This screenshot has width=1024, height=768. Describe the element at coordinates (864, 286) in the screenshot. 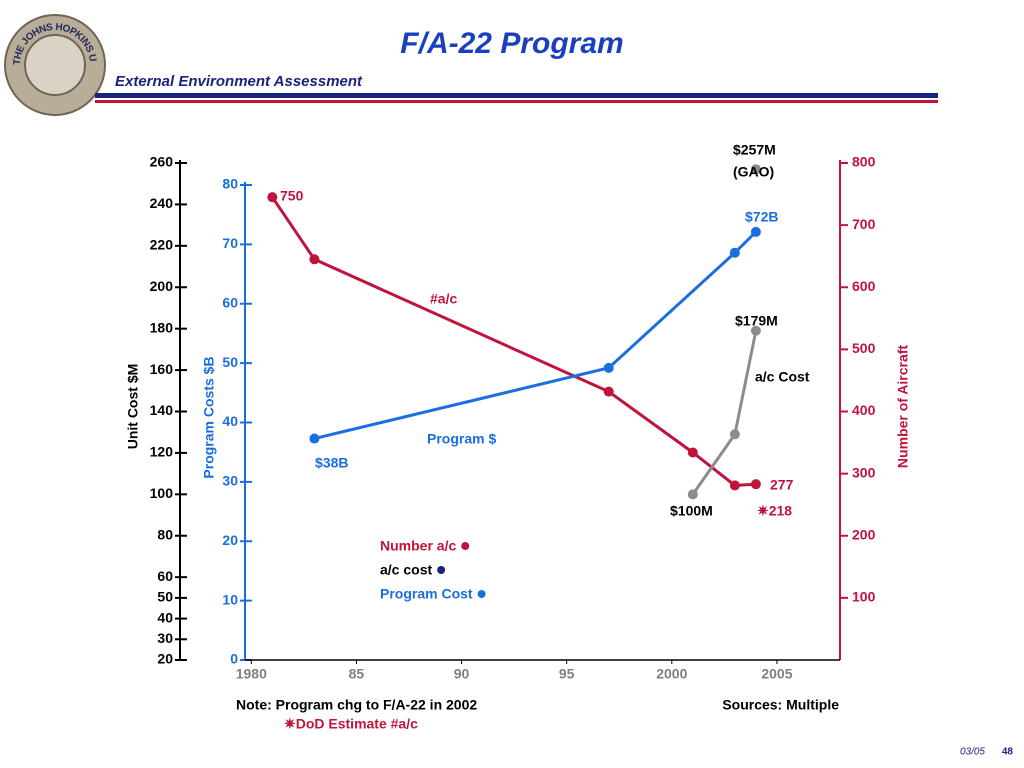

I see `y-tick-label: 600` at that location.